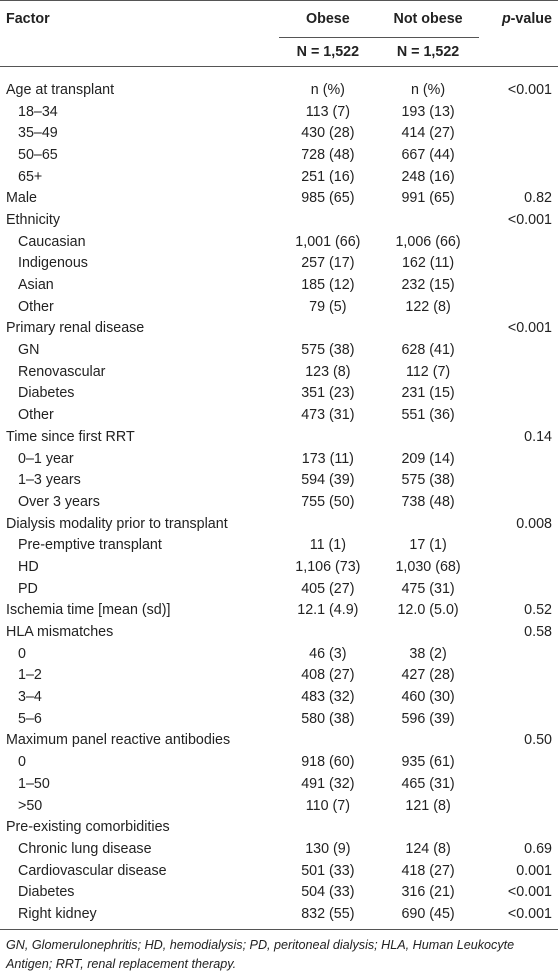  What do you see at coordinates (428, 916) in the screenshot?
I see `not-obese-cell: 690 (45)` at bounding box center [428, 916].